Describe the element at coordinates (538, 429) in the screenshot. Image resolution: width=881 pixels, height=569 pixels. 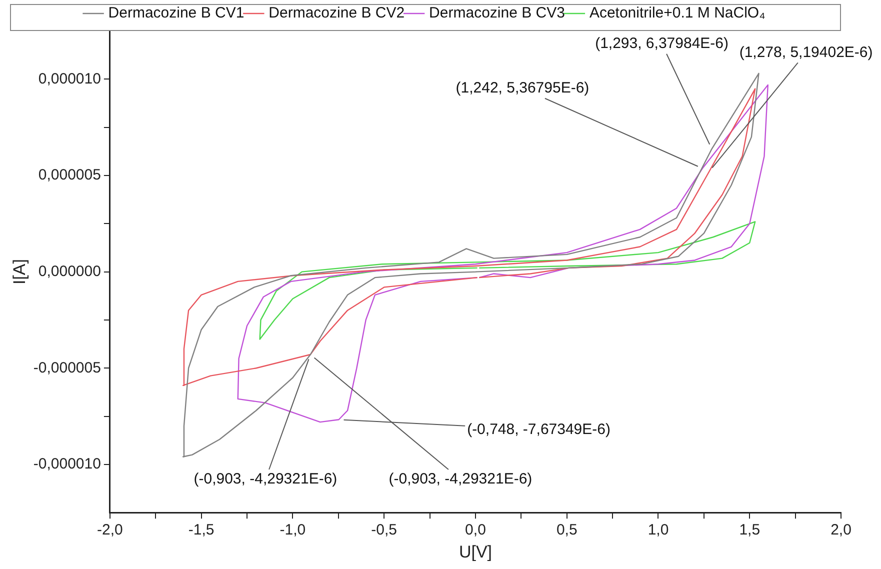
I see `annotation: (-0,748, -7,67349E-6)` at that location.